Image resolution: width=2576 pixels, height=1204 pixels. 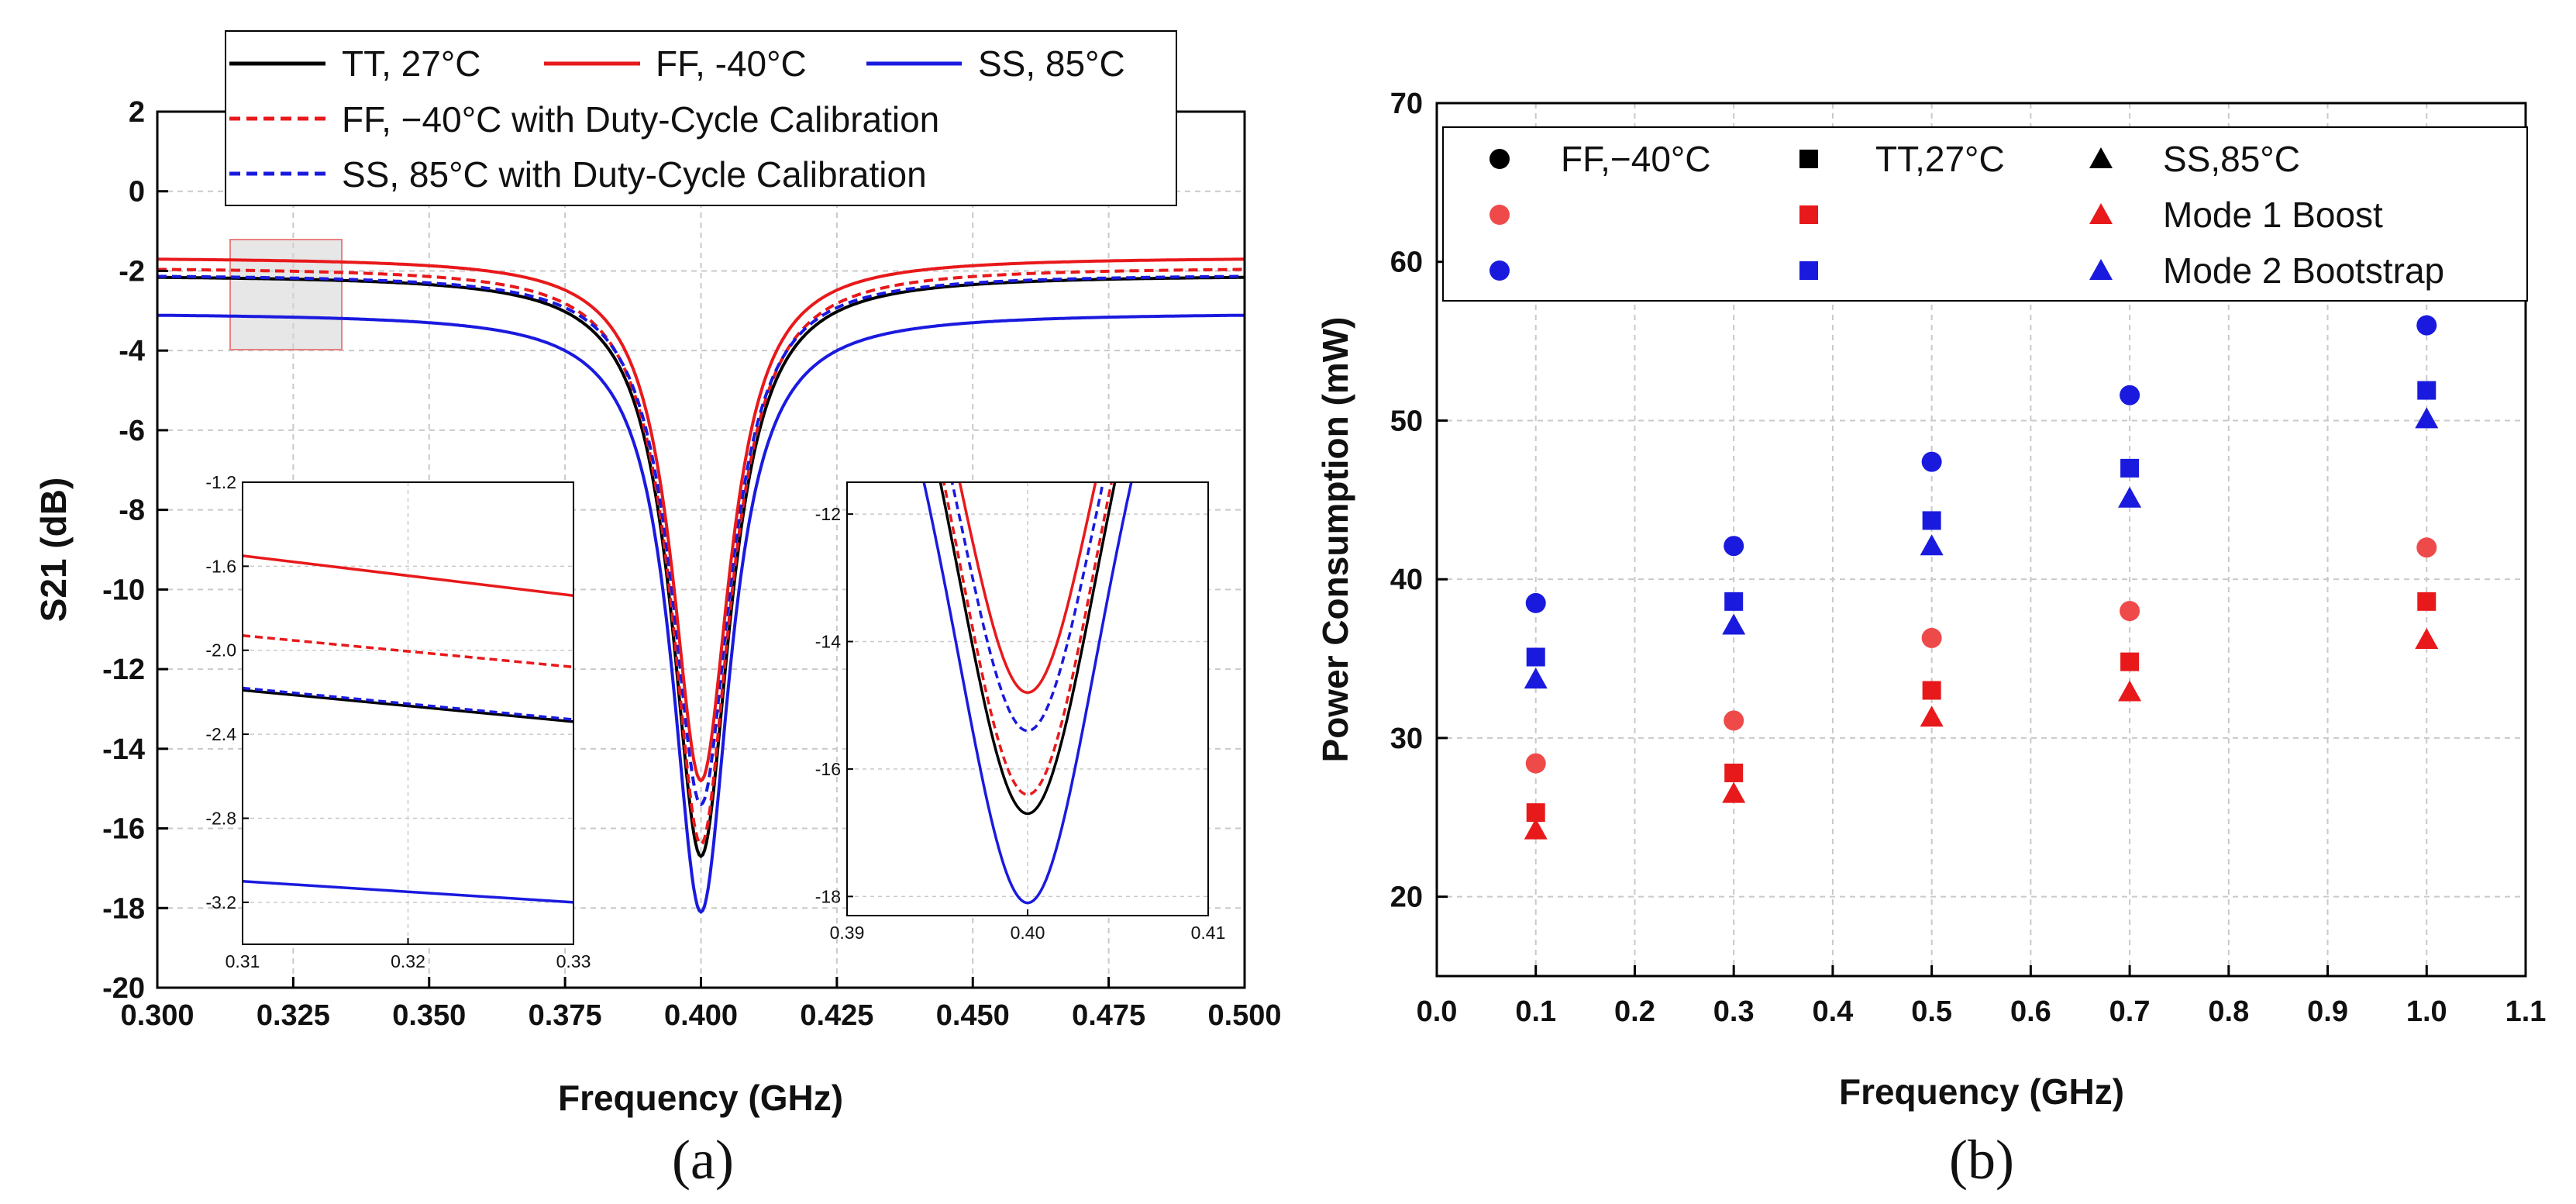 What do you see at coordinates (703, 1160) in the screenshot?
I see `caption-a: (a)` at bounding box center [703, 1160].